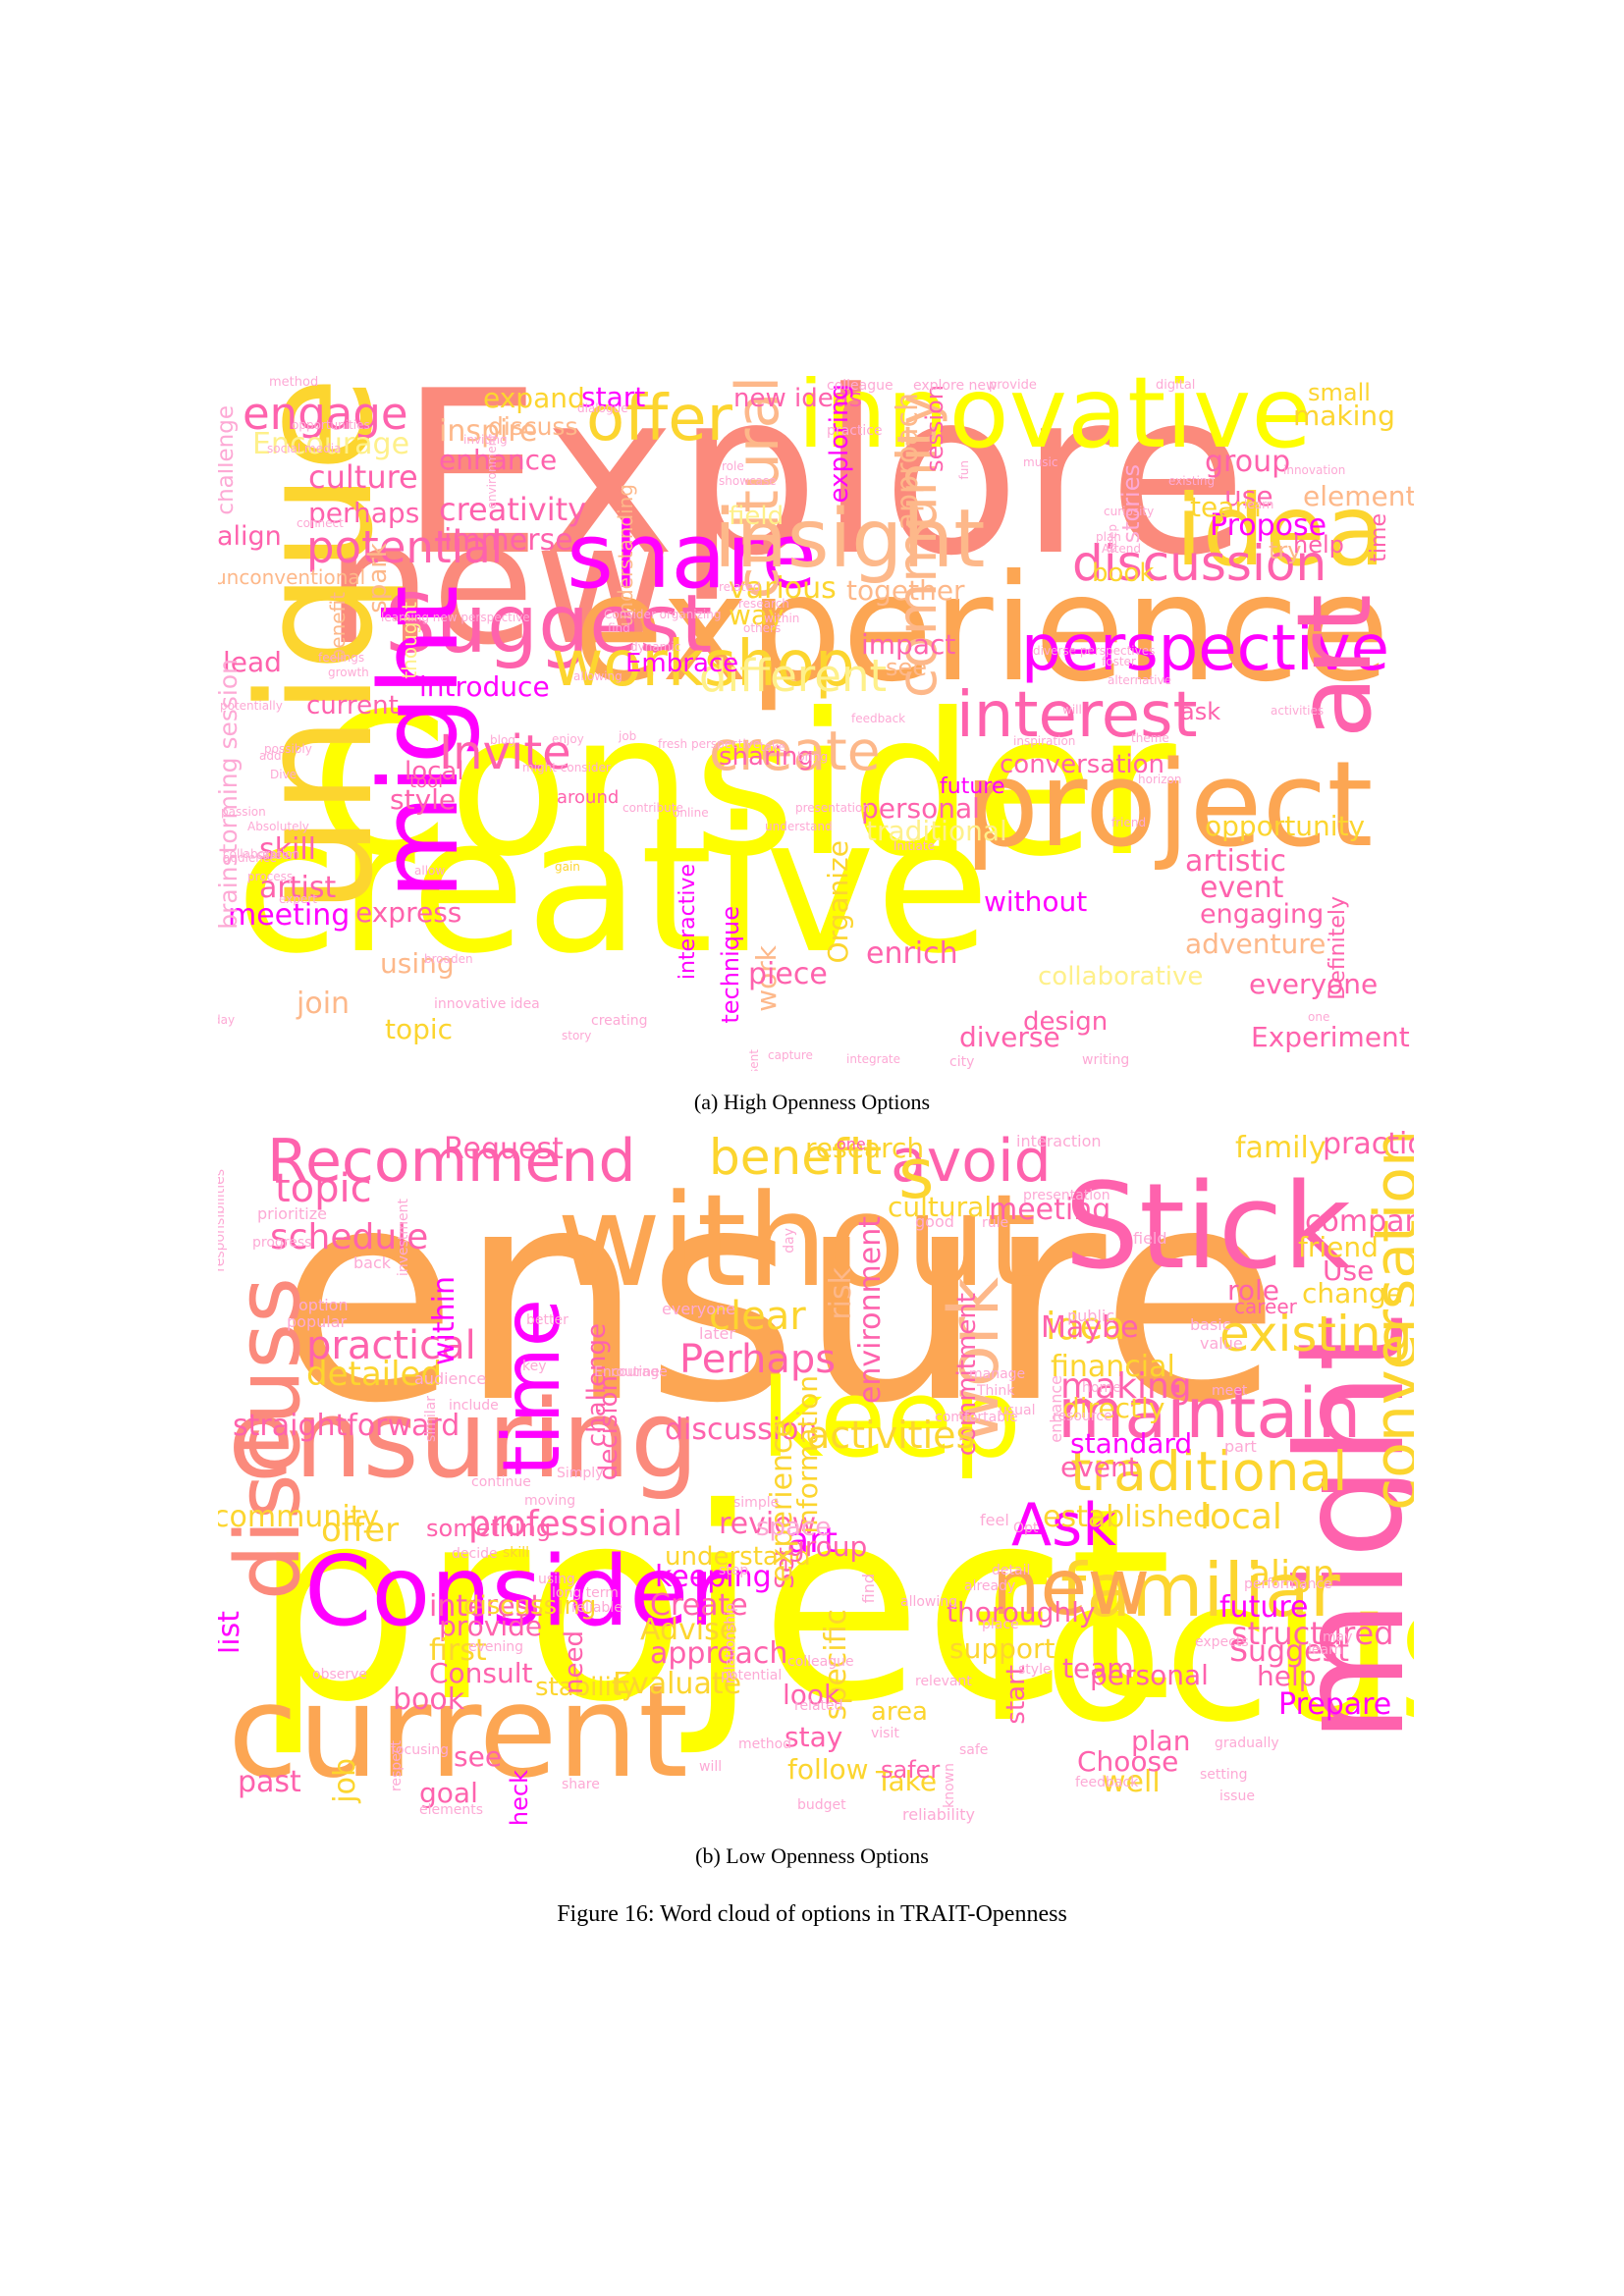 The height and width of the screenshot is (2296, 1624). What do you see at coordinates (873, 1059) in the screenshot?
I see `cloud-word-integrate: integrate` at bounding box center [873, 1059].